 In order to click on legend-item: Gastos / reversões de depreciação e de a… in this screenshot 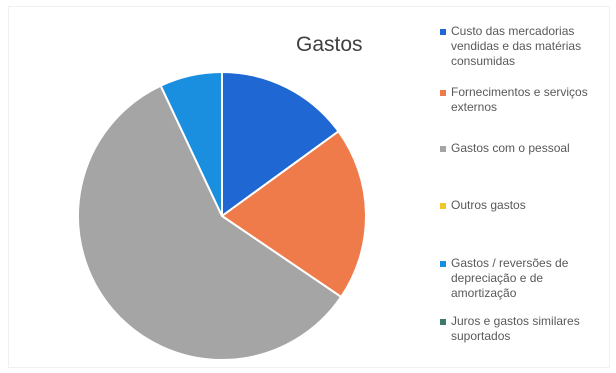, I will do `click(525, 278)`.